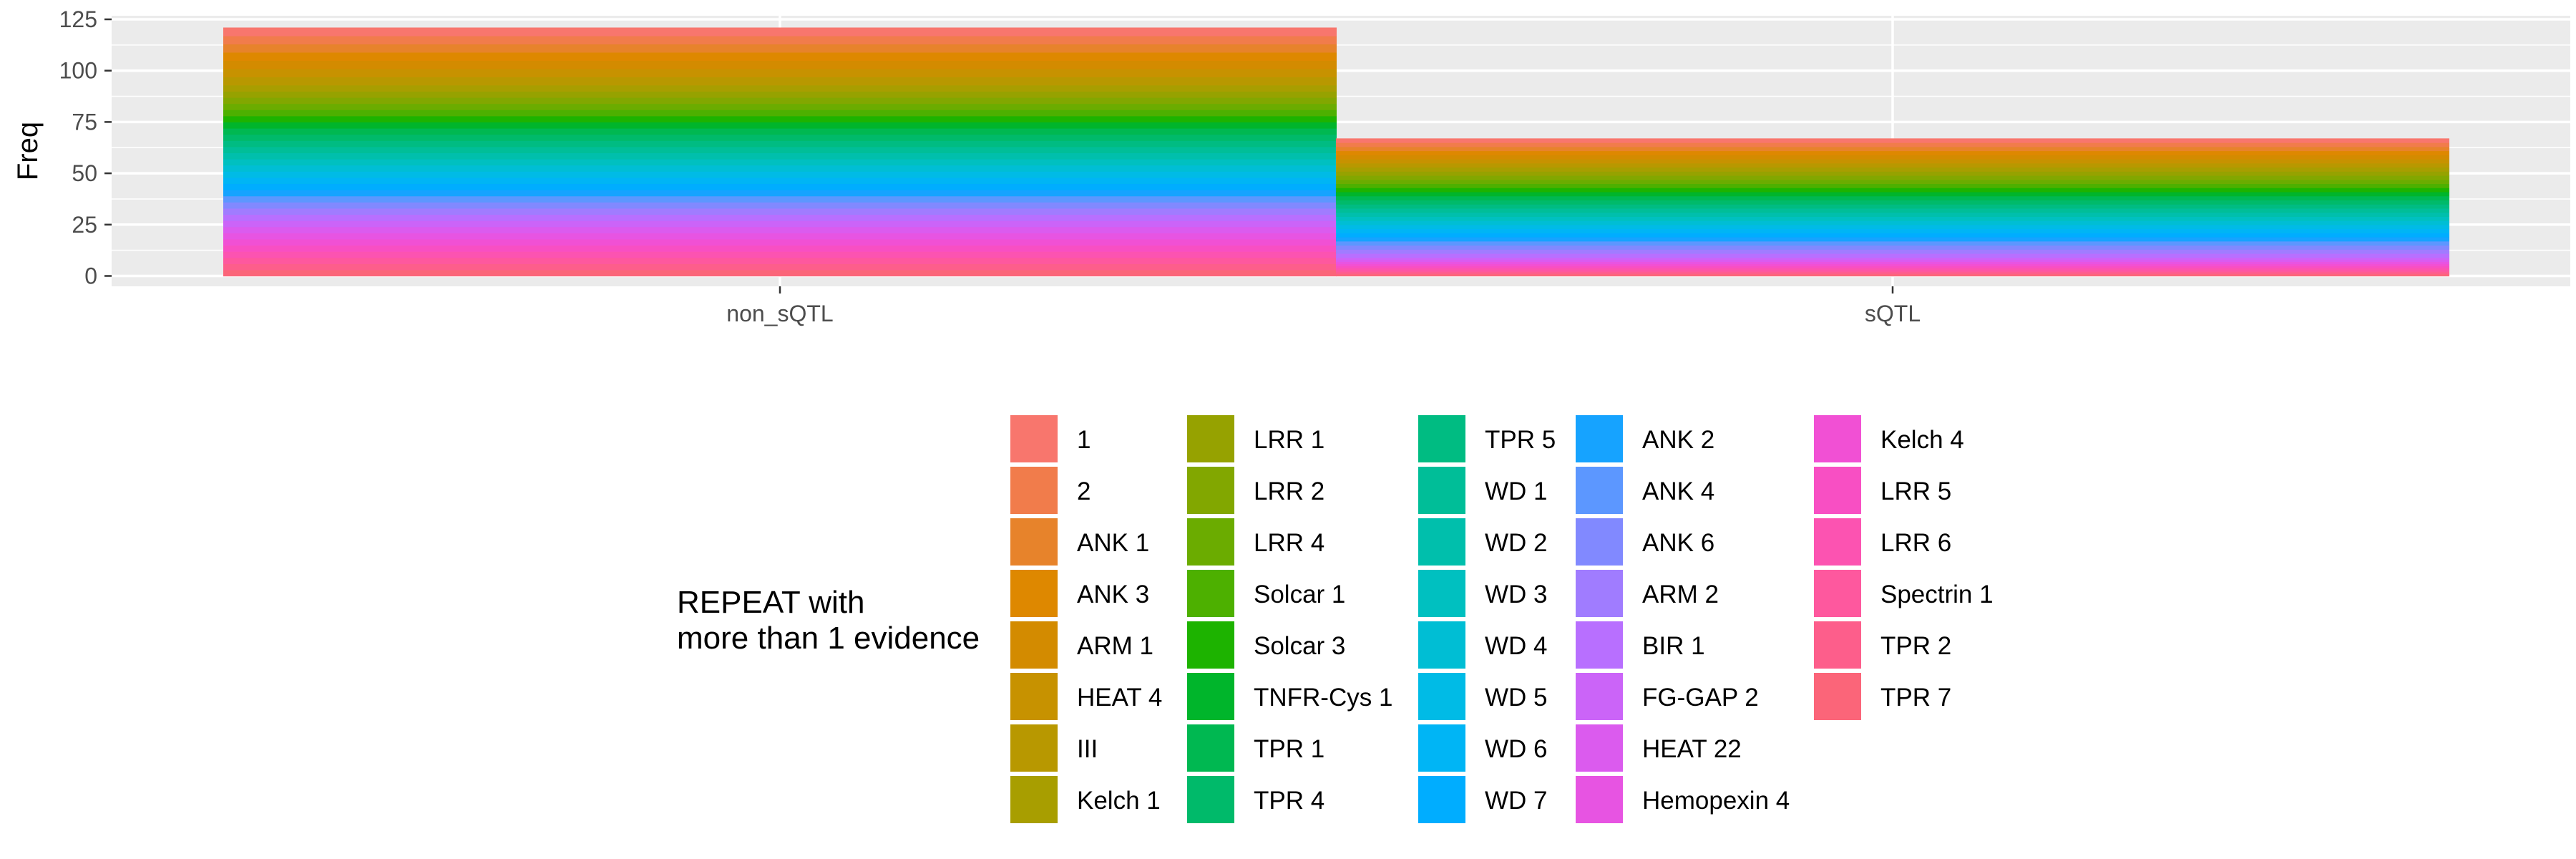  Describe the element at coordinates (1113, 543) in the screenshot. I see `legend-label: ANK 1` at that location.